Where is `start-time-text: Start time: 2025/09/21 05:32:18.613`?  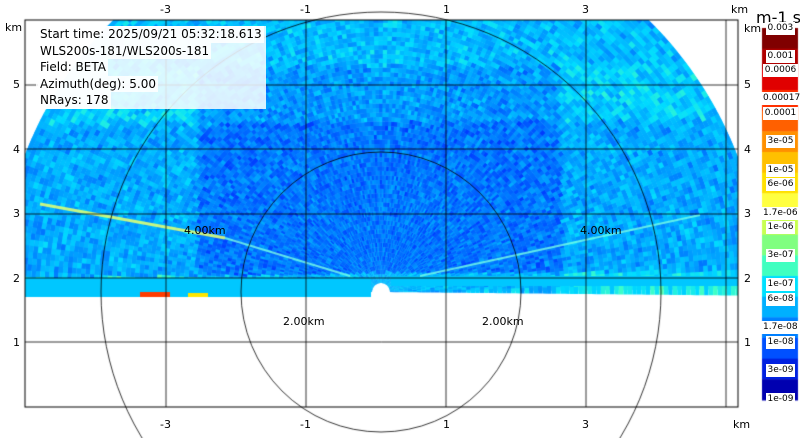 start-time-text: Start time: 2025/09/21 05:32:18.613 is located at coordinates (151, 34).